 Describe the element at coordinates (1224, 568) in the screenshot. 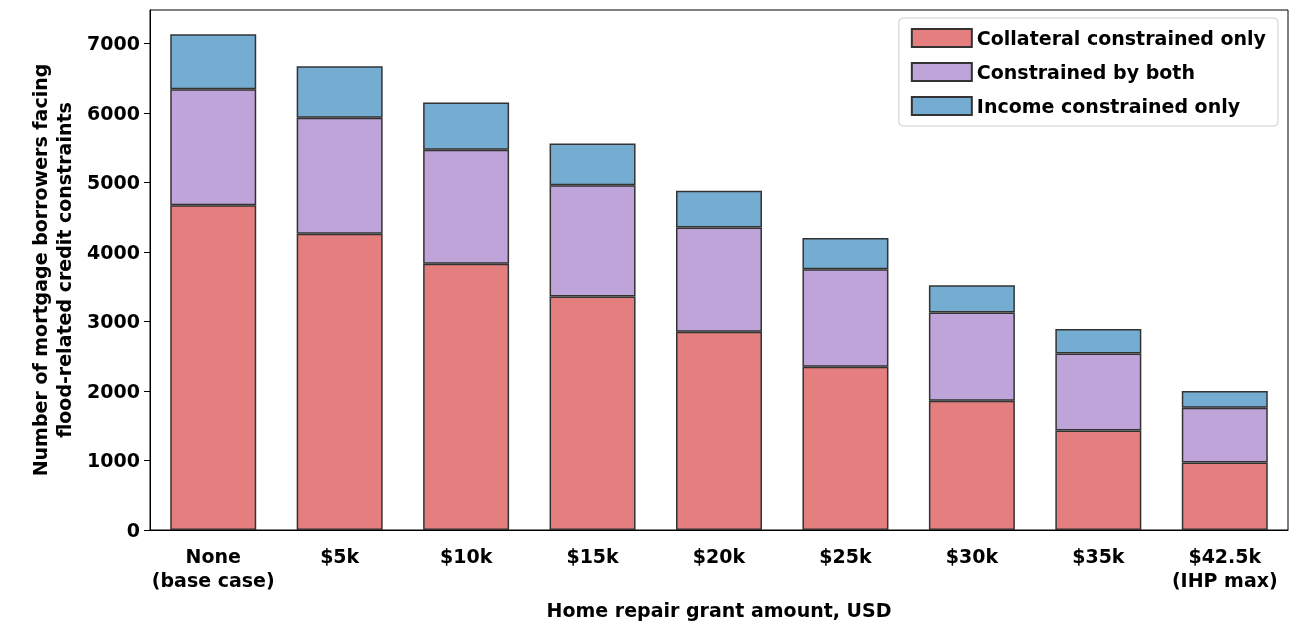

I see `x-tick-label: $42.5k (IHP max)` at that location.